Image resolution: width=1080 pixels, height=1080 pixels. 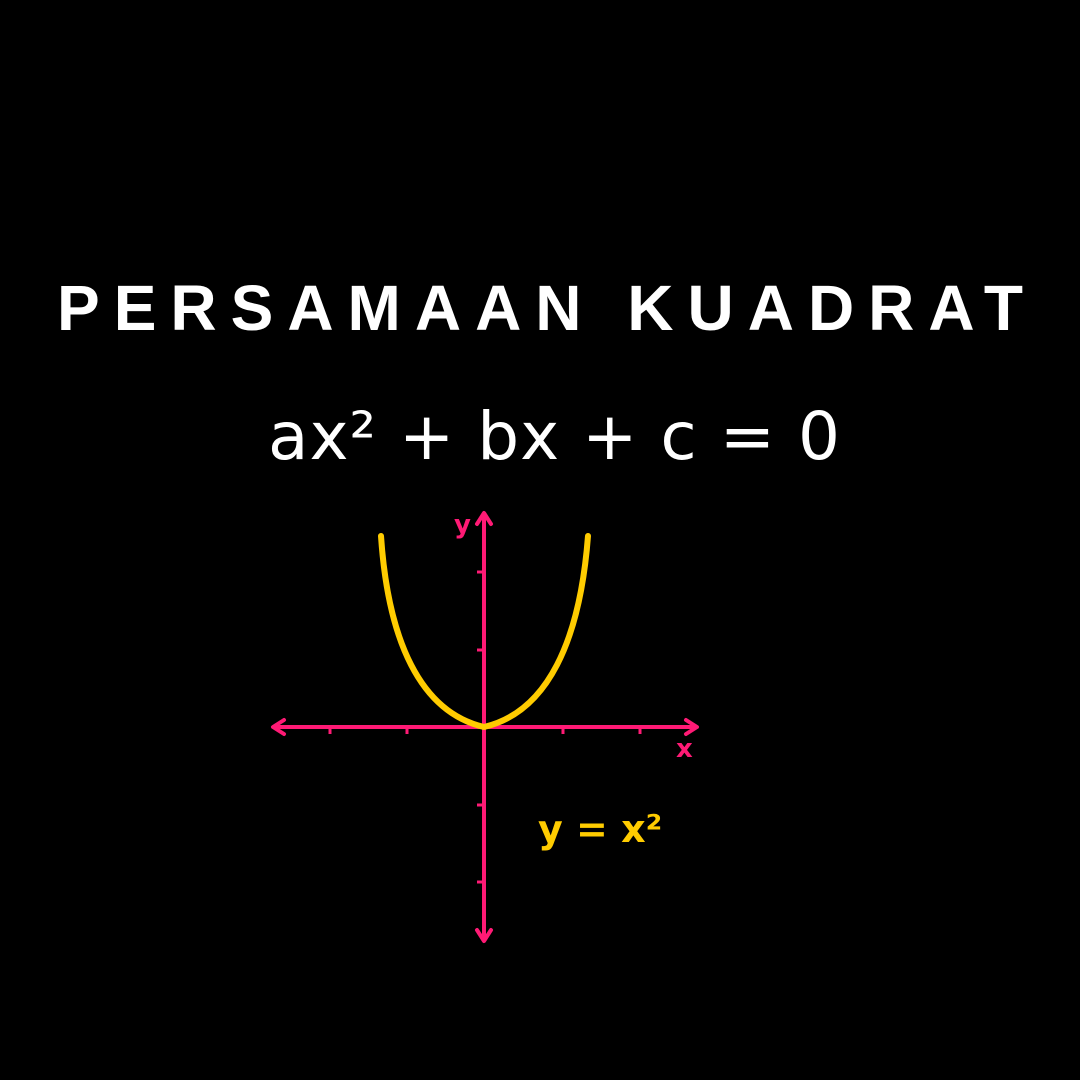 What do you see at coordinates (600, 829) in the screenshot?
I see `curve-equation-label: y = x²` at bounding box center [600, 829].